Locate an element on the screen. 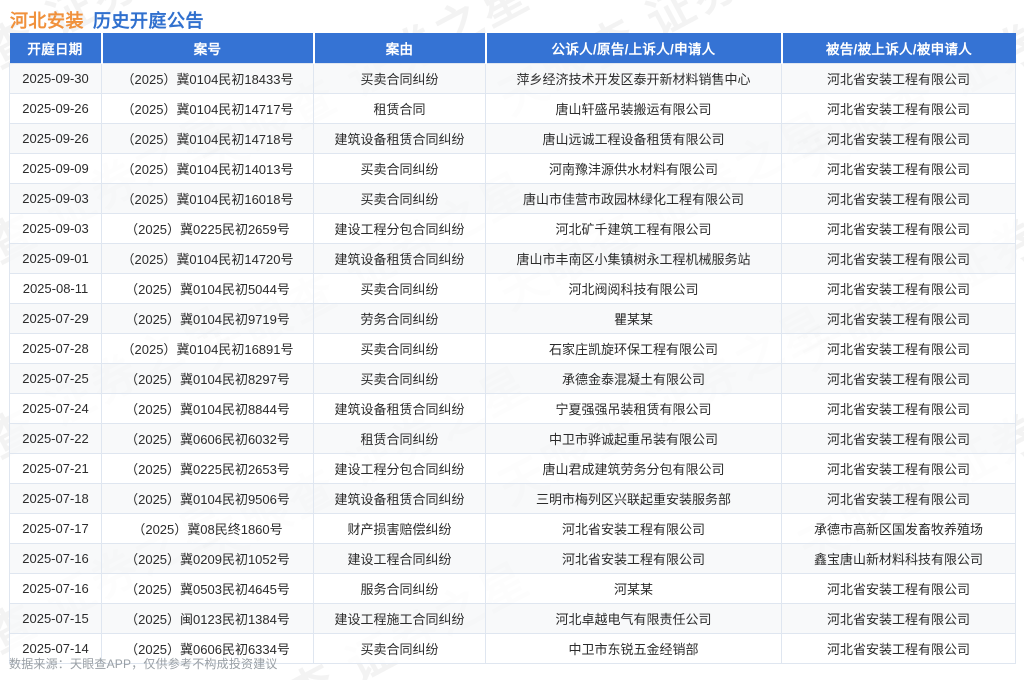 Image resolution: width=1024 pixels, height=680 pixels. cell-case-number: （2025）冀0104民初9506号 is located at coordinates (207, 498).